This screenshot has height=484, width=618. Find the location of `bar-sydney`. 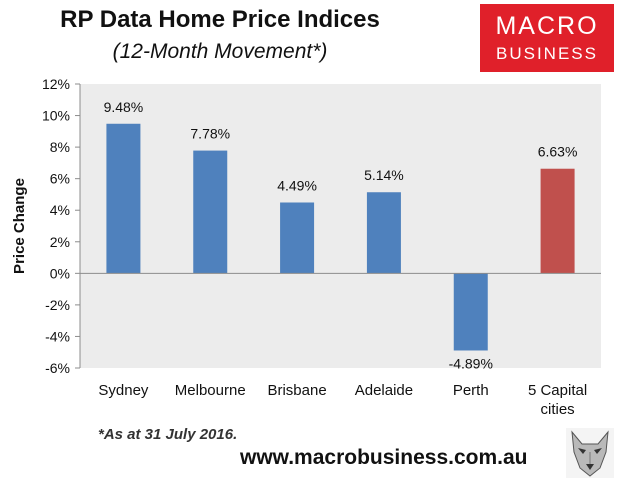

bar-sydney is located at coordinates (123, 198).